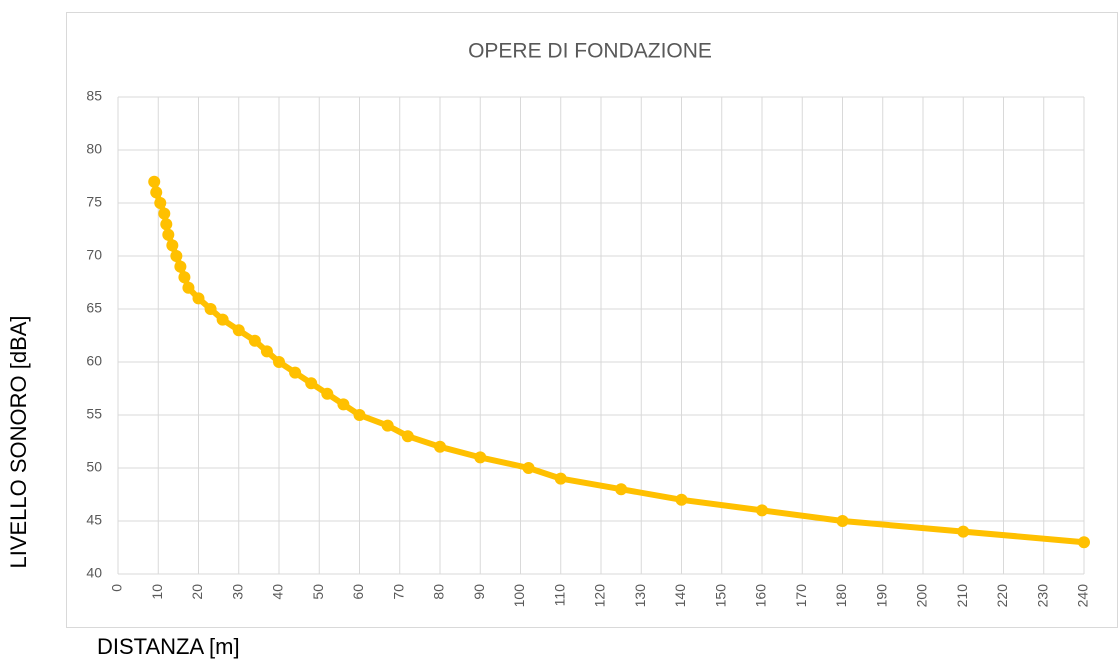 This screenshot has width=1119, height=662. I want to click on y-tick-label: 65, so click(94, 308).